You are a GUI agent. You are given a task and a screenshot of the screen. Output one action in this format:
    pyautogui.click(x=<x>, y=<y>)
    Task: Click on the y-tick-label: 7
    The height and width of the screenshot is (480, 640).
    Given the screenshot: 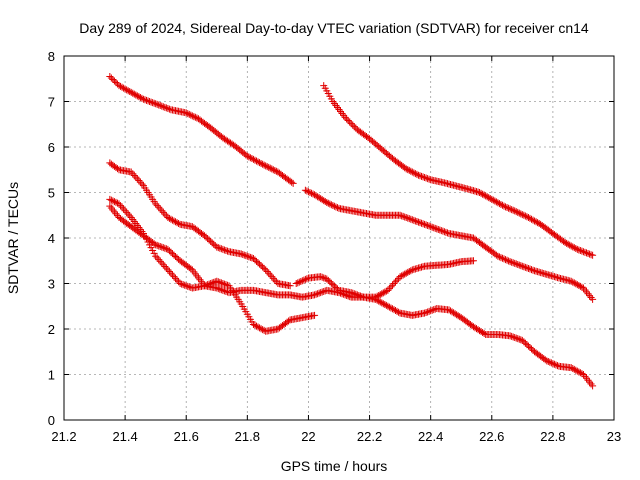 What is the action you would take?
    pyautogui.click(x=51, y=102)
    